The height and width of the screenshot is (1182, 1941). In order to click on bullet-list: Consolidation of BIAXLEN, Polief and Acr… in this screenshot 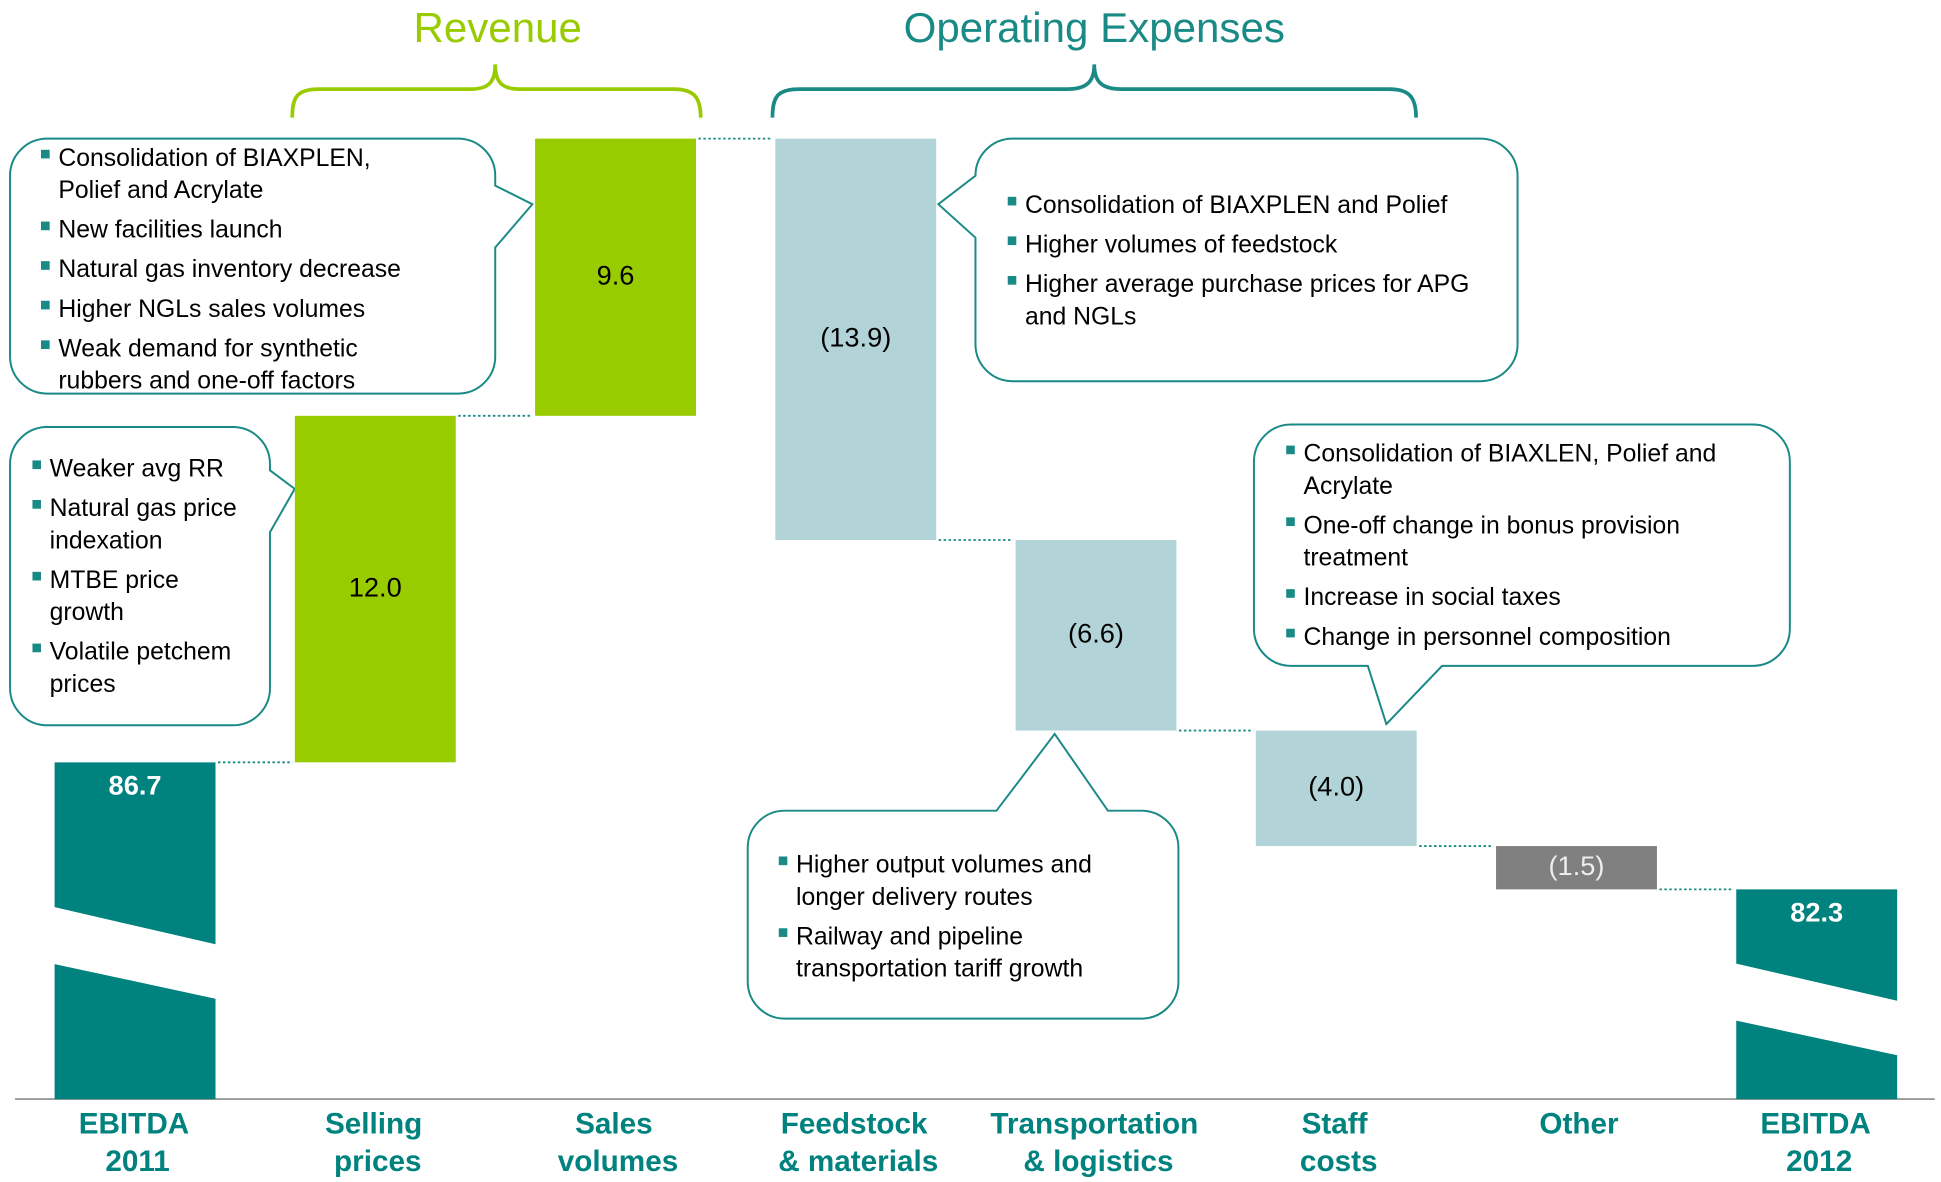, I will do `click(1511, 545)`.